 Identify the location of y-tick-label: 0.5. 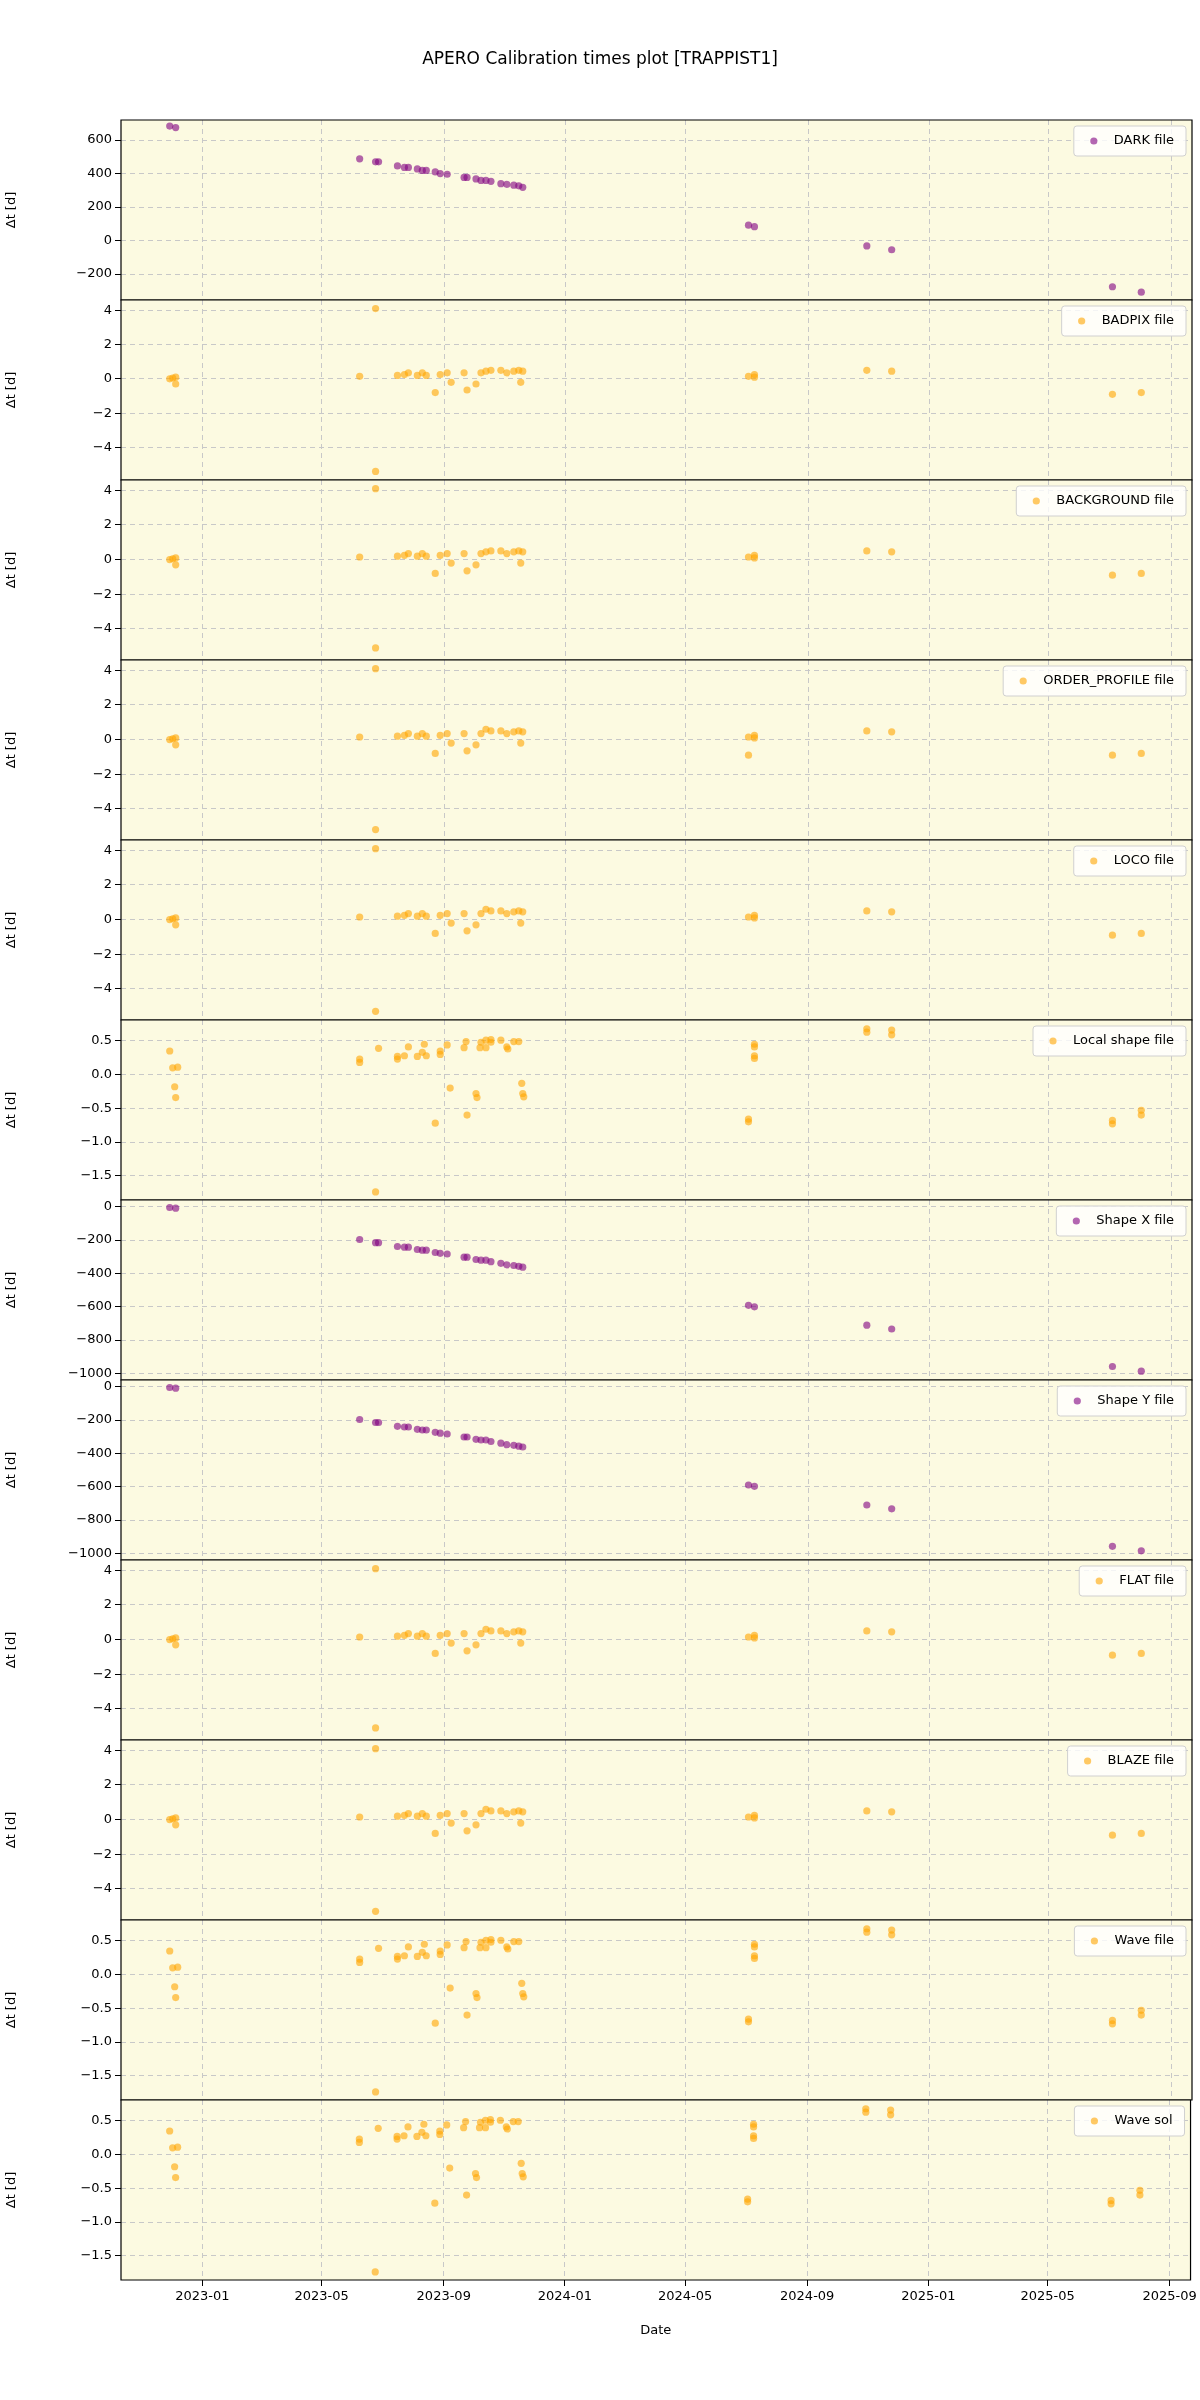
(101, 1040).